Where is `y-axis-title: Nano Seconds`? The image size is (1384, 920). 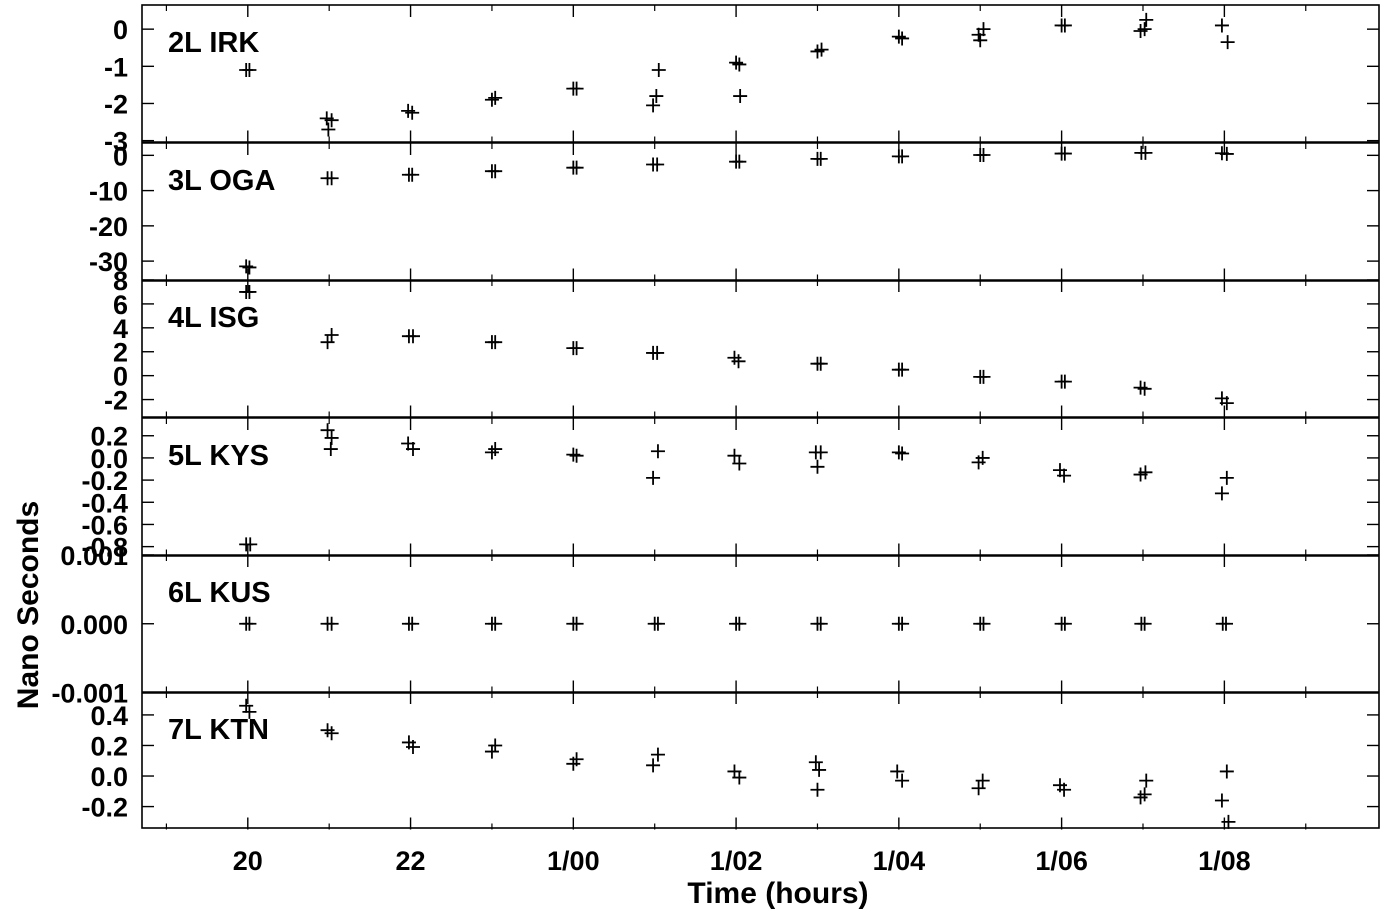 y-axis-title: Nano Seconds is located at coordinates (28, 605).